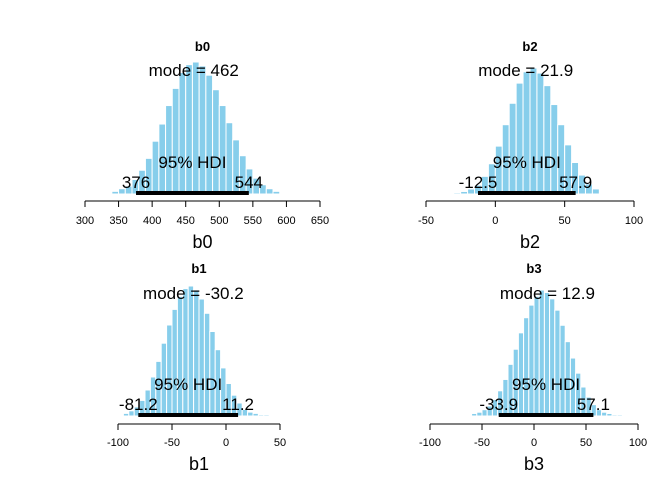  What do you see at coordinates (136, 182) in the screenshot?
I see `hdi-low-label: 376` at bounding box center [136, 182].